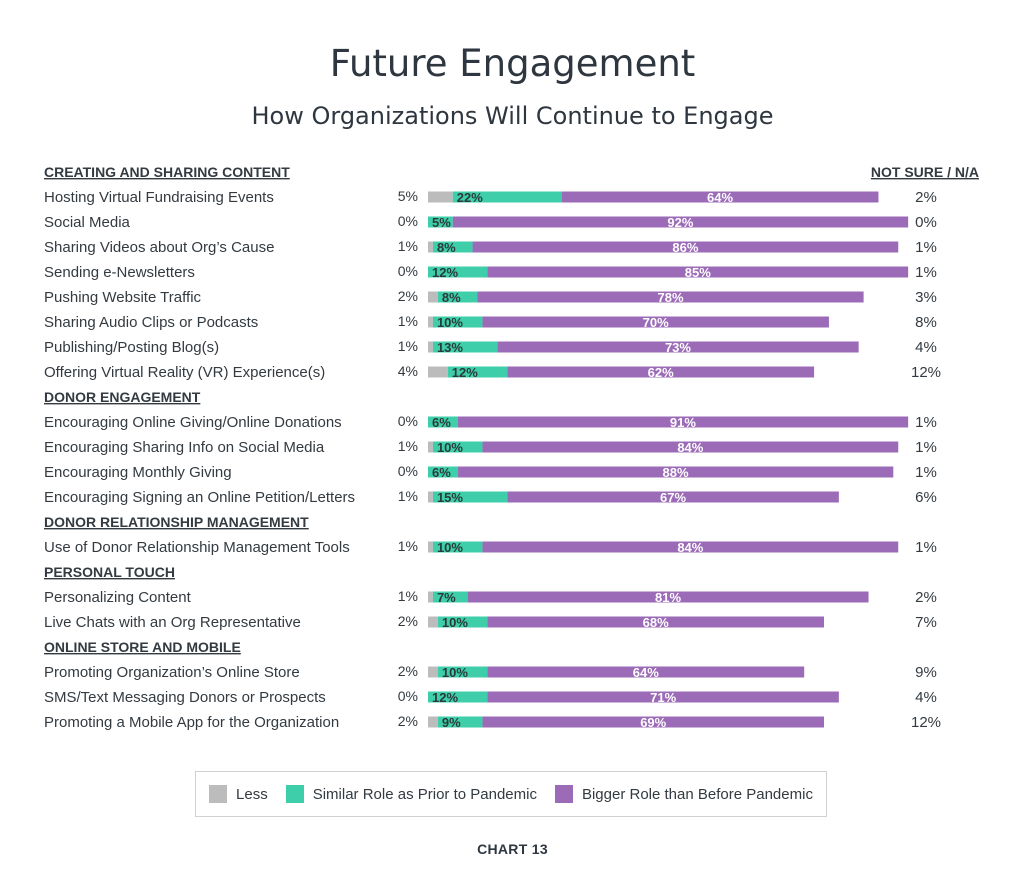 The width and height of the screenshot is (1025, 888). I want to click on row-label: Personalizing Content, so click(118, 597).